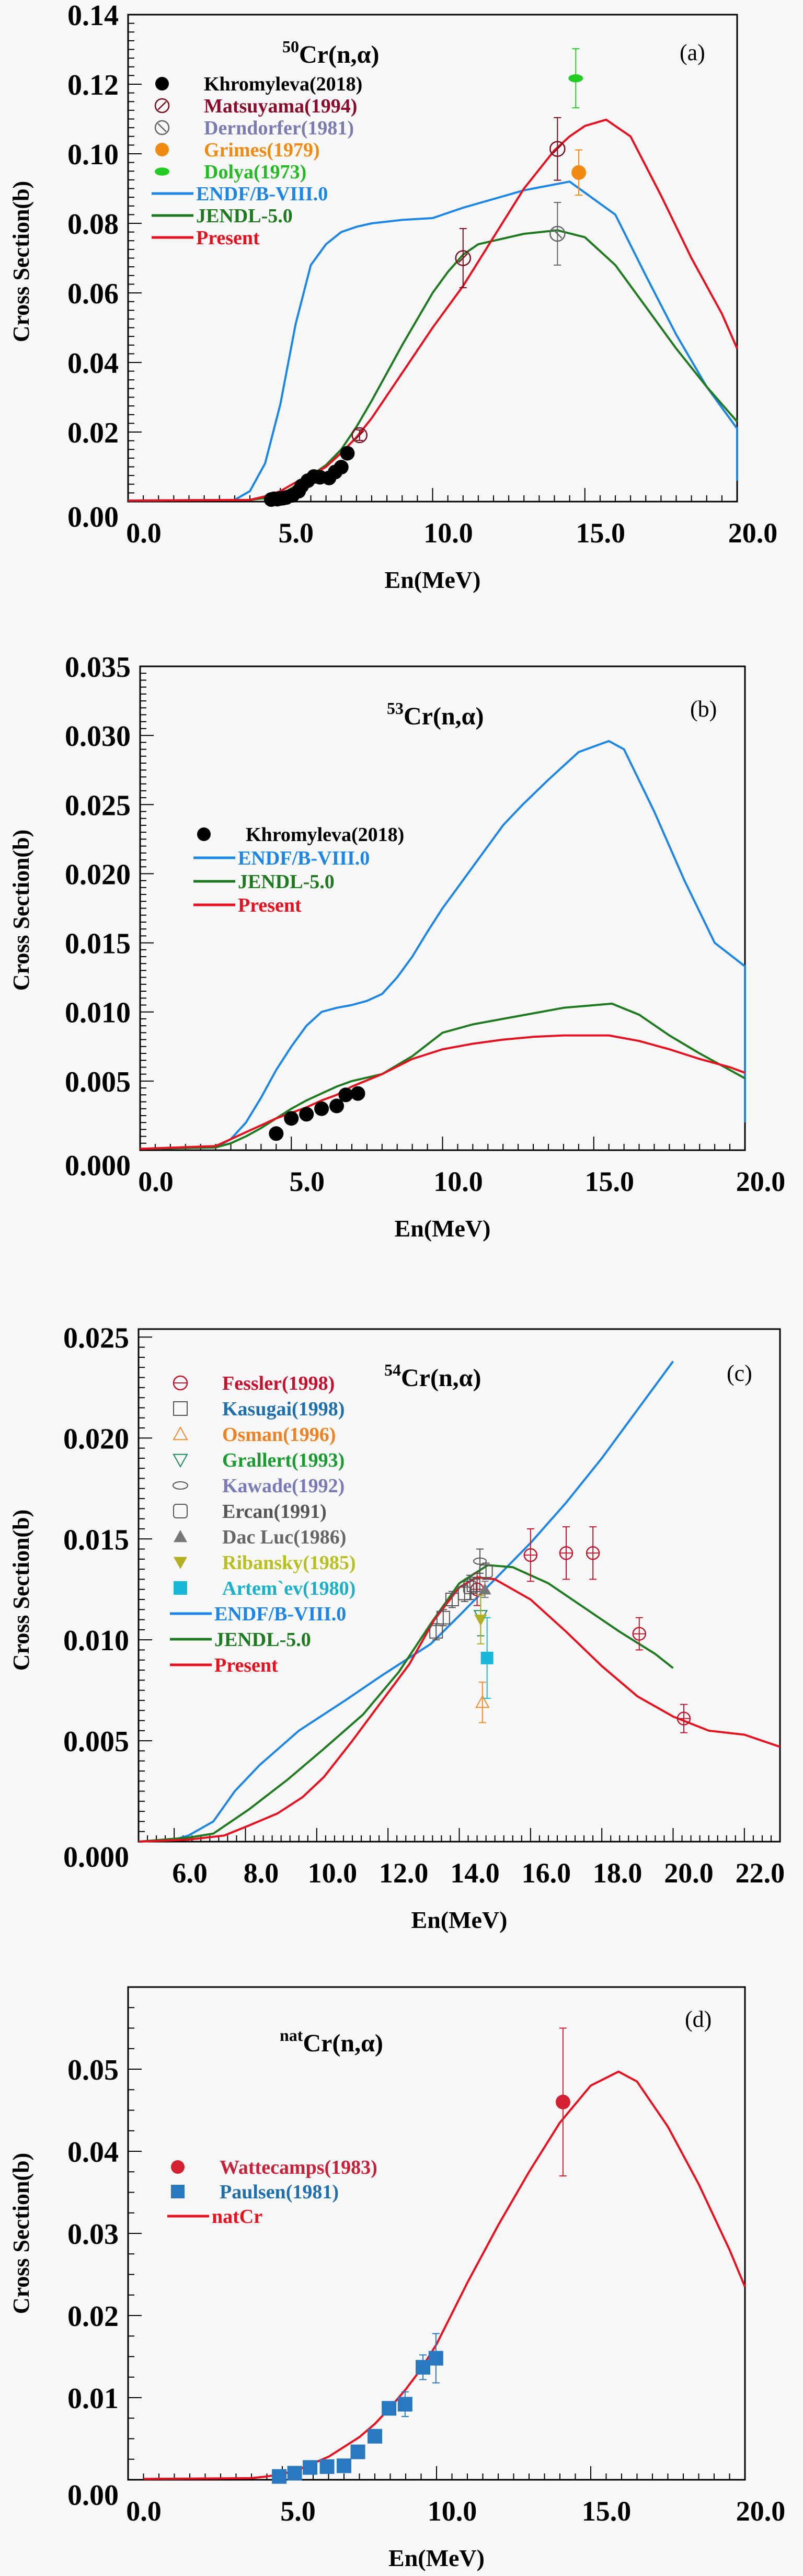 The image size is (803, 2576). Describe the element at coordinates (283, 1460) in the screenshot. I see `legend-label: Grallert(1993)` at that location.